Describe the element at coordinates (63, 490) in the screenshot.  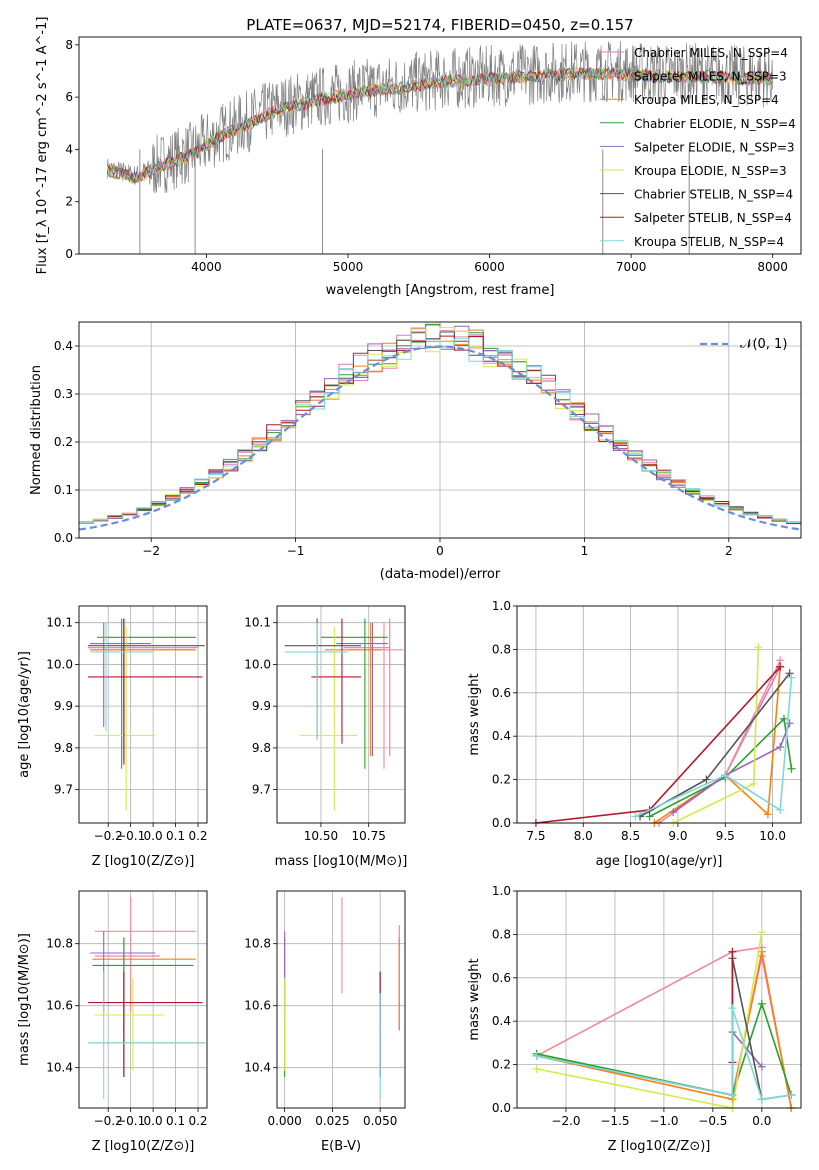
I see `y-tick-label: 0.1` at that location.